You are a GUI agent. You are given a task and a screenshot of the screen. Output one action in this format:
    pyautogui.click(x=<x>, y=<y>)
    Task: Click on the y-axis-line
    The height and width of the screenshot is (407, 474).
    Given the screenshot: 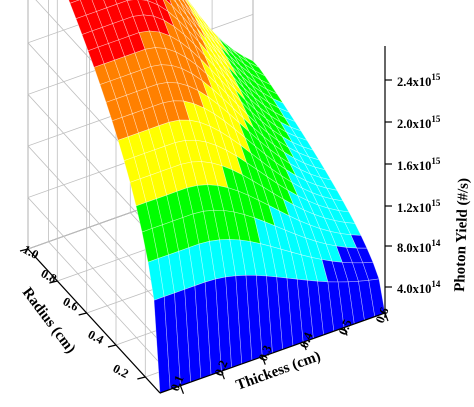 What is the action you would take?
    pyautogui.click(x=94, y=321)
    